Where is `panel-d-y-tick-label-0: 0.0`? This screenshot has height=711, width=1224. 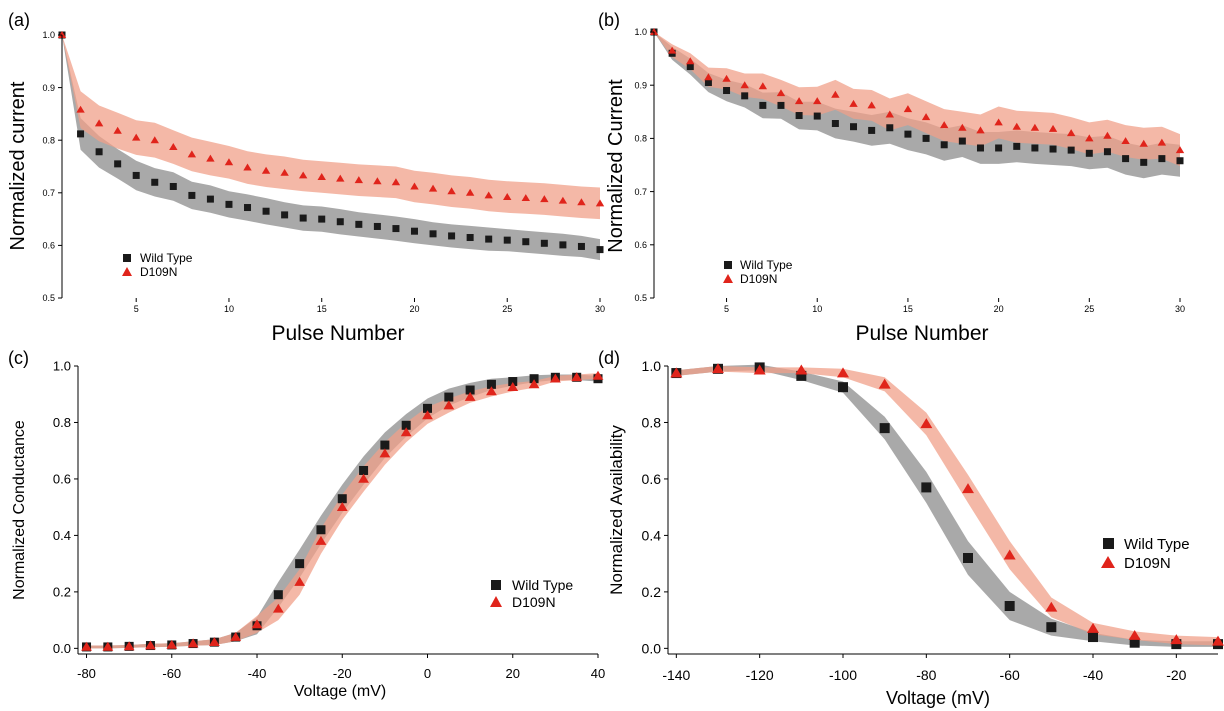 panel-d-y-tick-label-0: 0.0 is located at coordinates (652, 648).